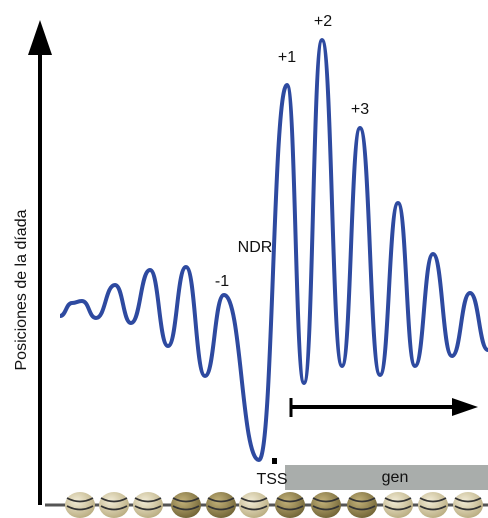 The width and height of the screenshot is (488, 518). I want to click on peak-label: +2, so click(323, 21).